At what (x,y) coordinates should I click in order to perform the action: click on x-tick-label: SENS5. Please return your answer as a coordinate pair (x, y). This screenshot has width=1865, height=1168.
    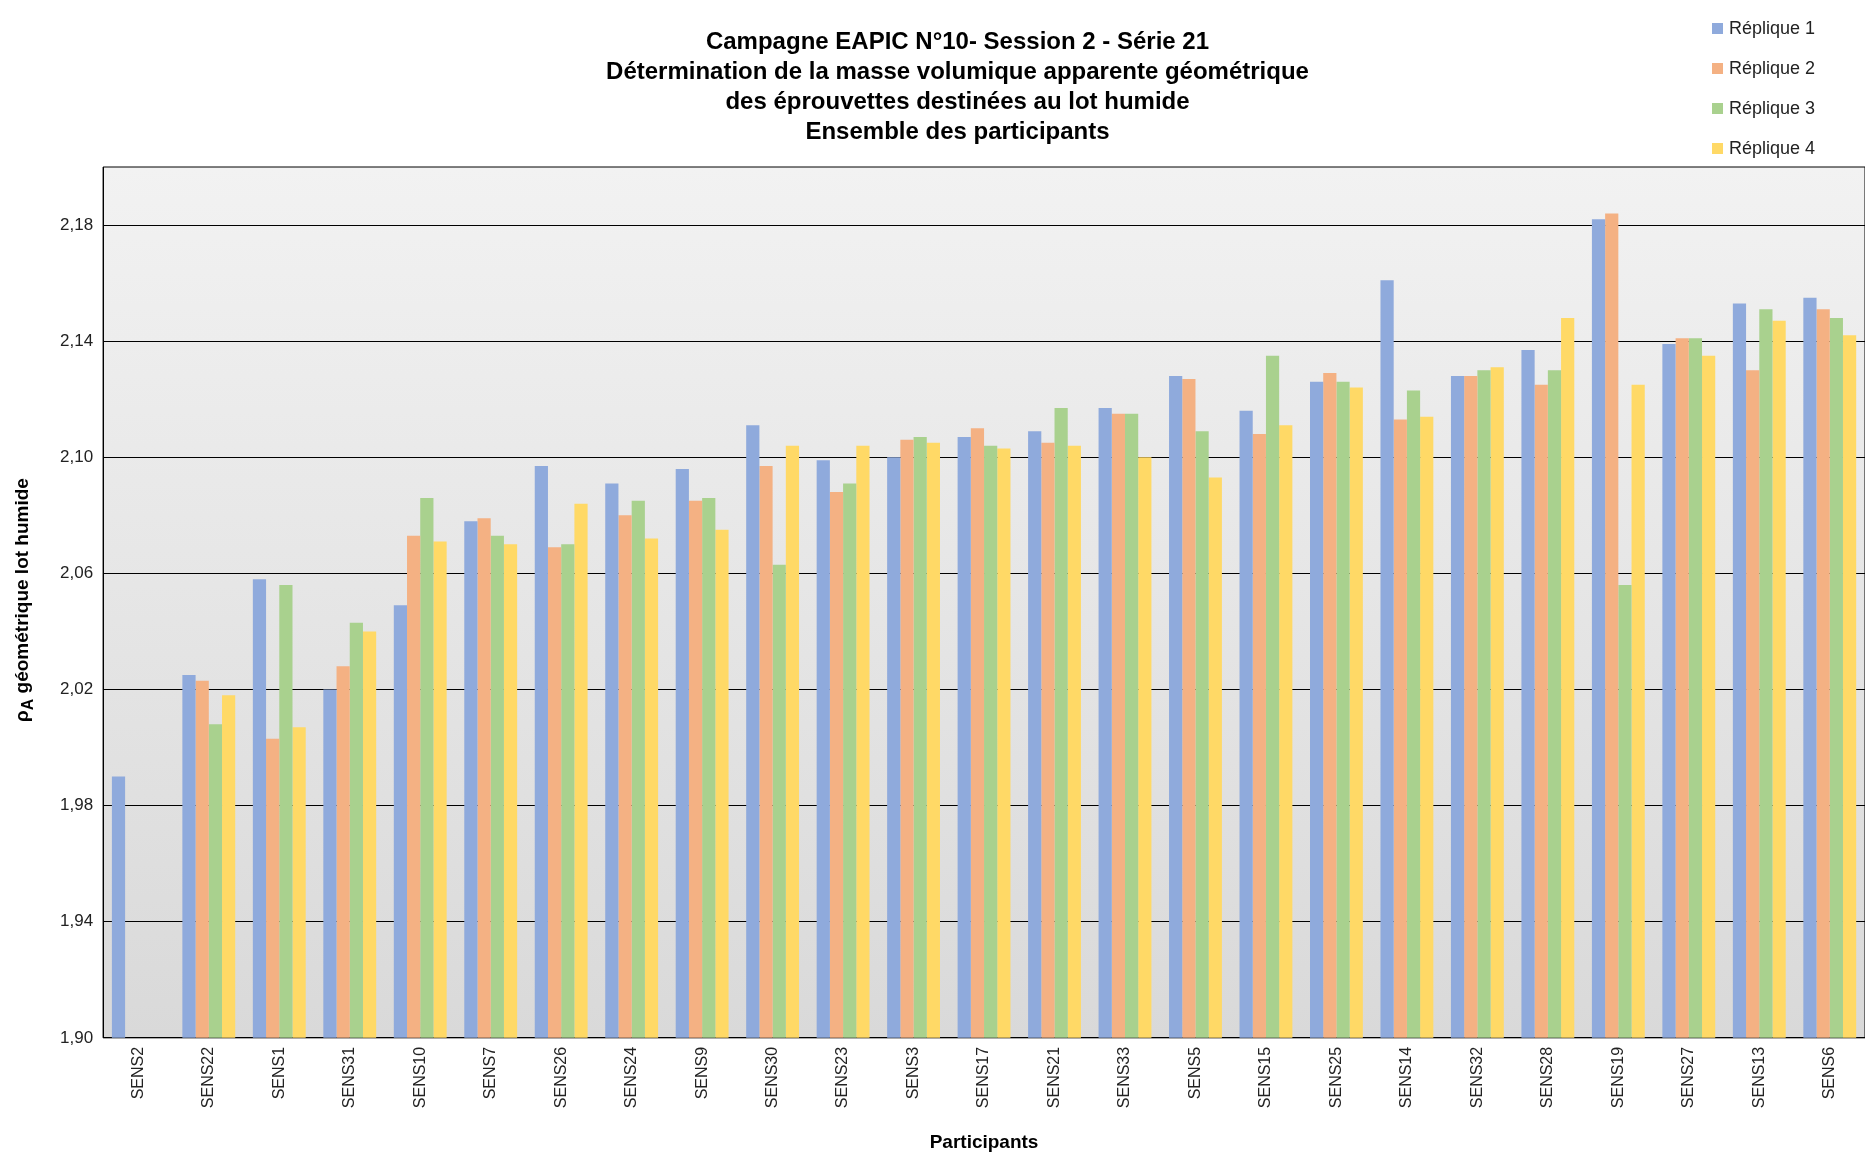
    Looking at the image, I should click on (1194, 1073).